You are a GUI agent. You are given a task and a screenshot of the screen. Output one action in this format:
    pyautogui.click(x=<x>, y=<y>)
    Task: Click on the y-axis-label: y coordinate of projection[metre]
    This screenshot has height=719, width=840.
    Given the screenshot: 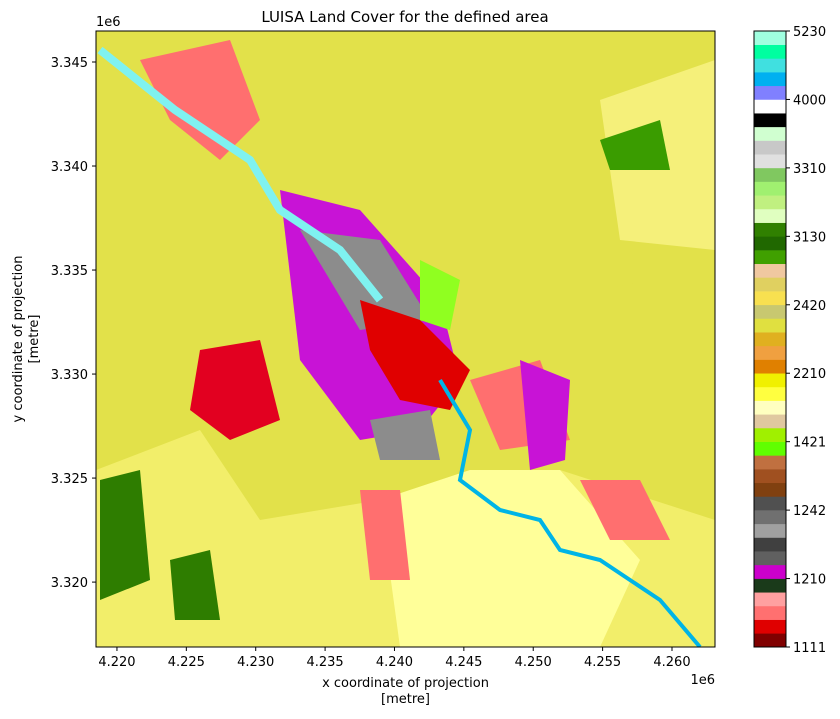 What is the action you would take?
    pyautogui.click(x=26, y=339)
    